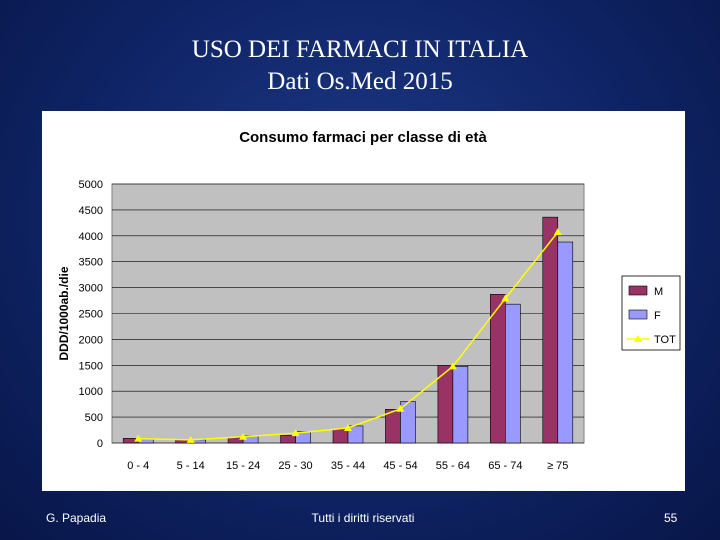  What do you see at coordinates (363, 518) in the screenshot?
I see `footer-rights: Tutti i diritti riservati` at bounding box center [363, 518].